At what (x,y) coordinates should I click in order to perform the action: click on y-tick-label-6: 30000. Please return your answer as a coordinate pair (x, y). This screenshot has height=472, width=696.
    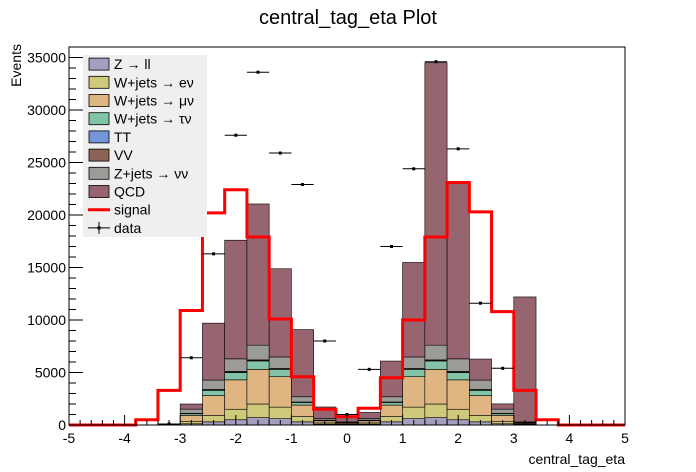
    Looking at the image, I should click on (46, 110).